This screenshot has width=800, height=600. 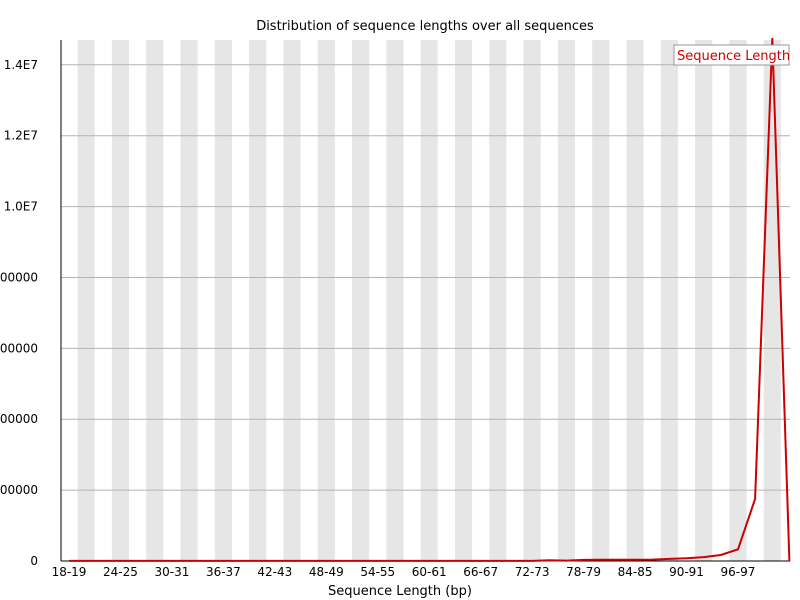 I want to click on y-tick-label: 1.4E7, so click(x=21, y=65).